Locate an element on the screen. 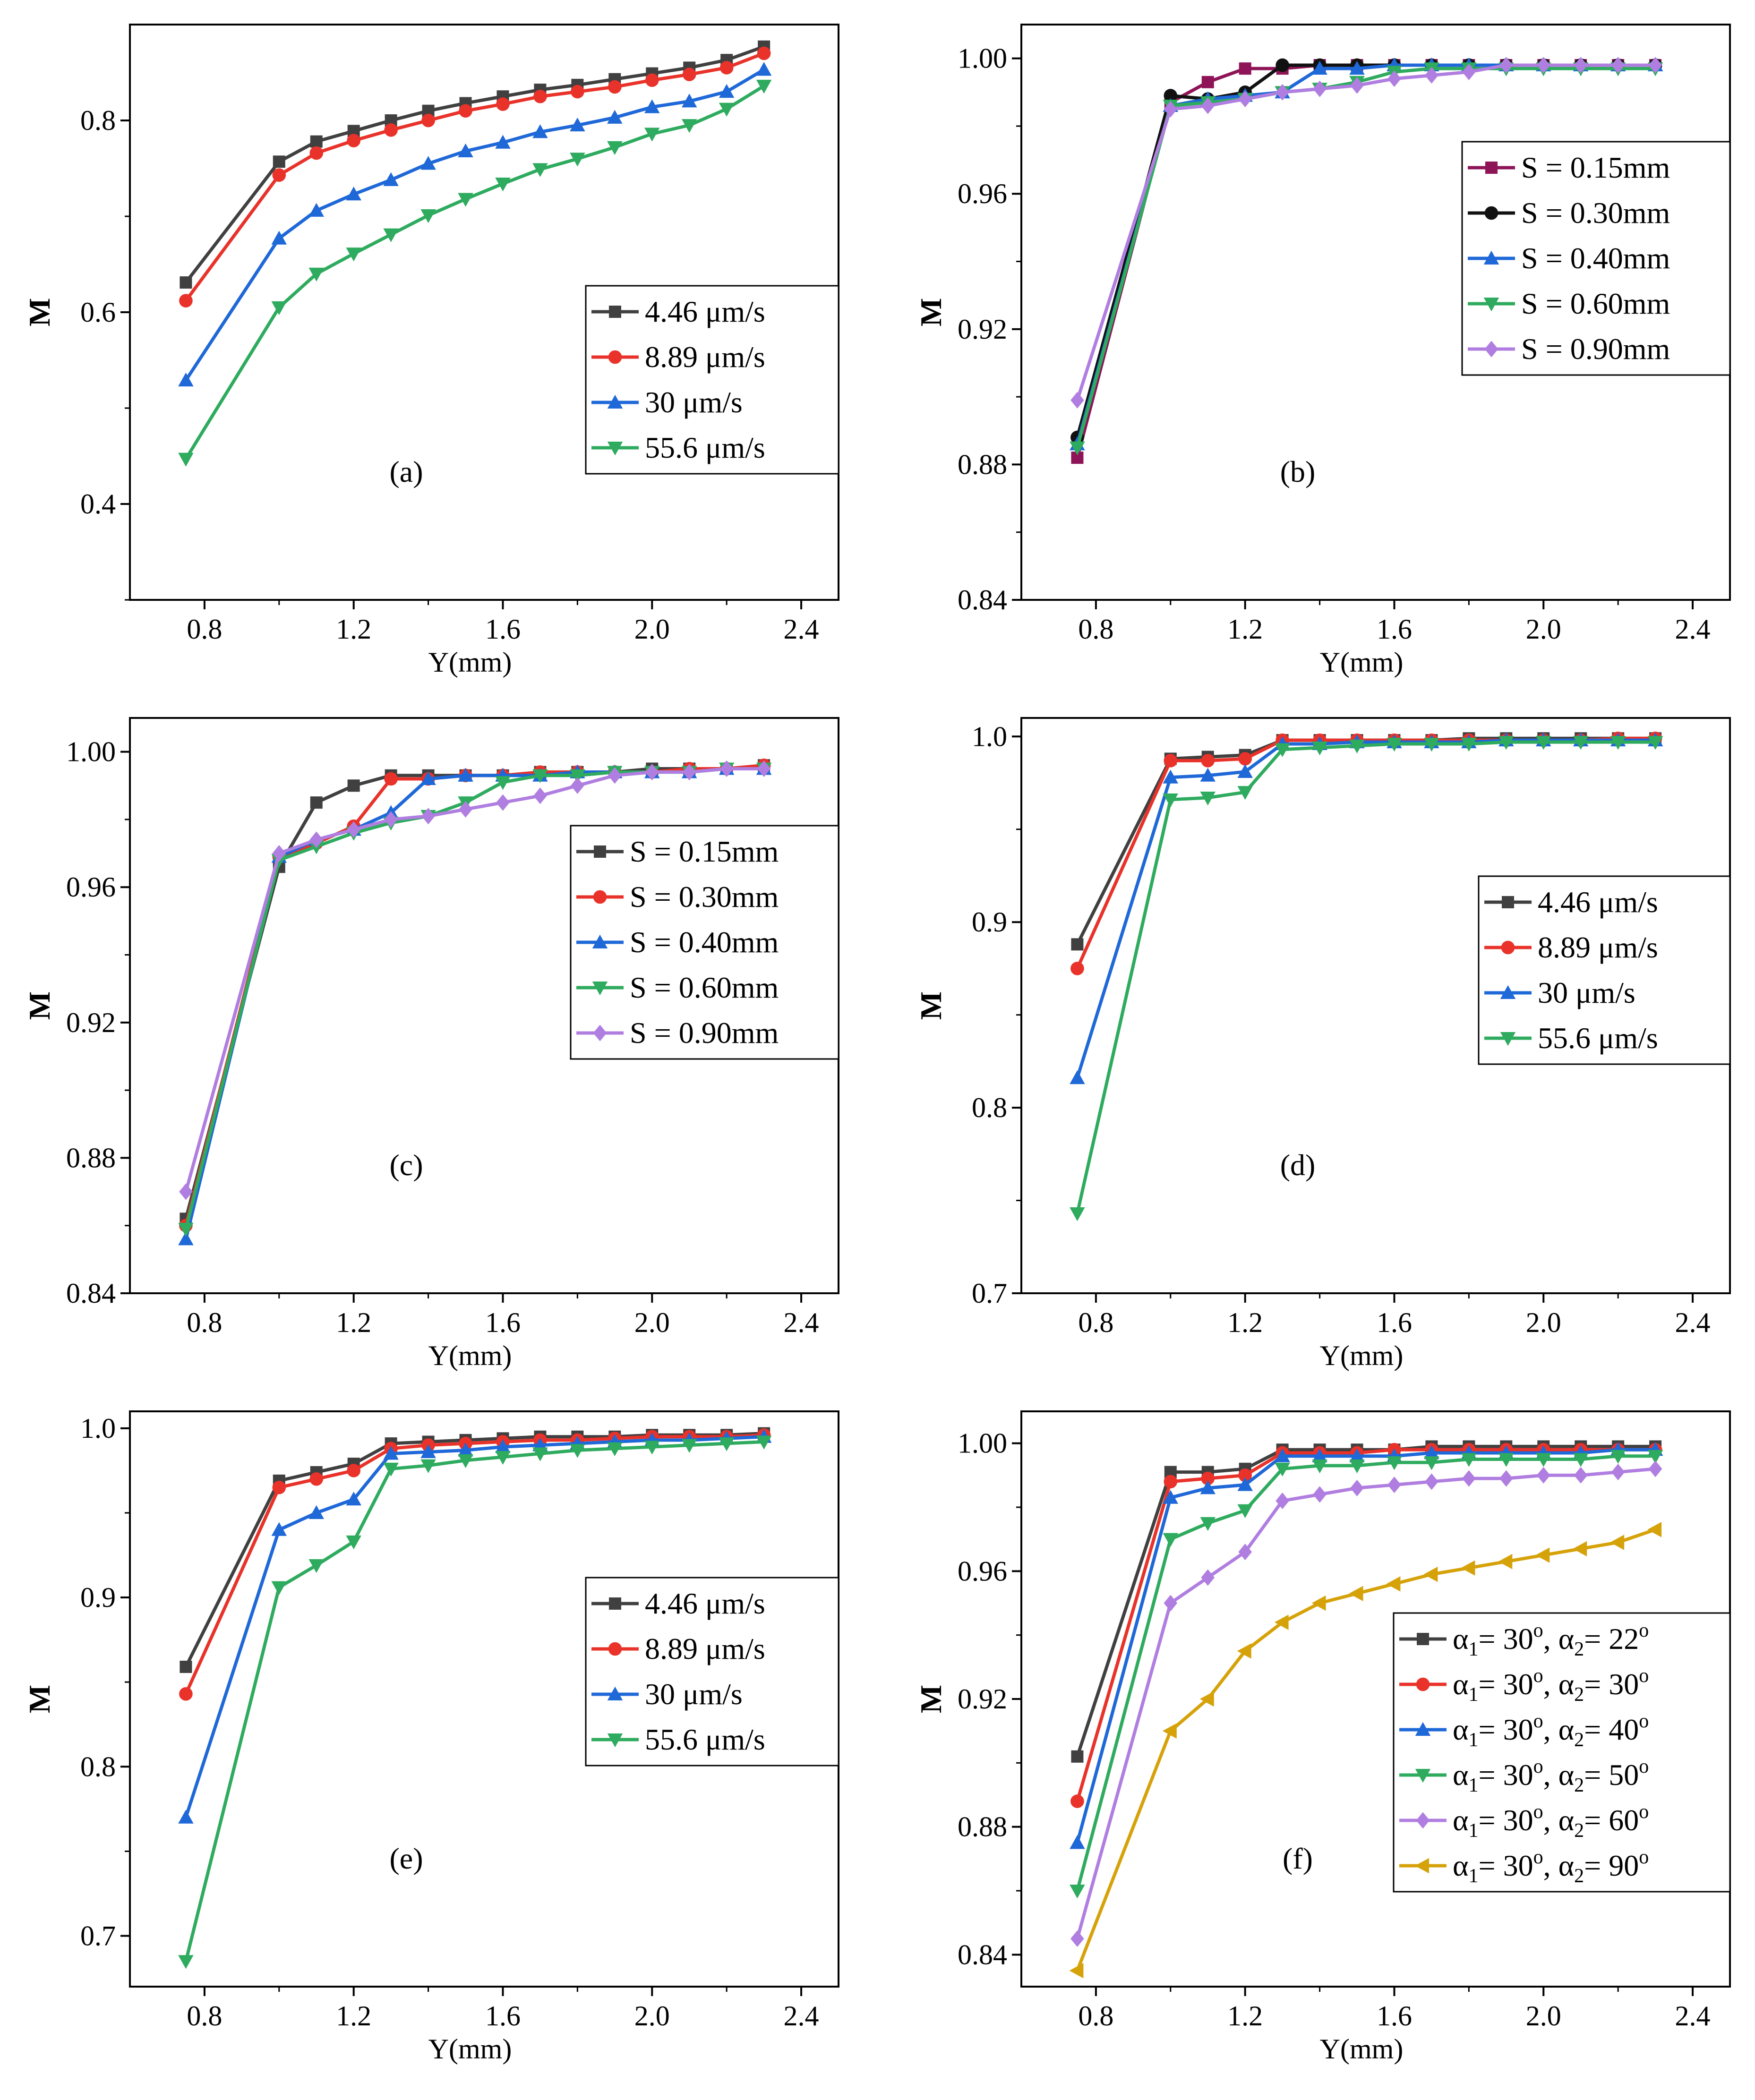 This screenshot has width=1755, height=2100. legend: 4.46 μm/s 8.89 μm/s 30 μm/s 55.6 μm/s is located at coordinates (712, 380).